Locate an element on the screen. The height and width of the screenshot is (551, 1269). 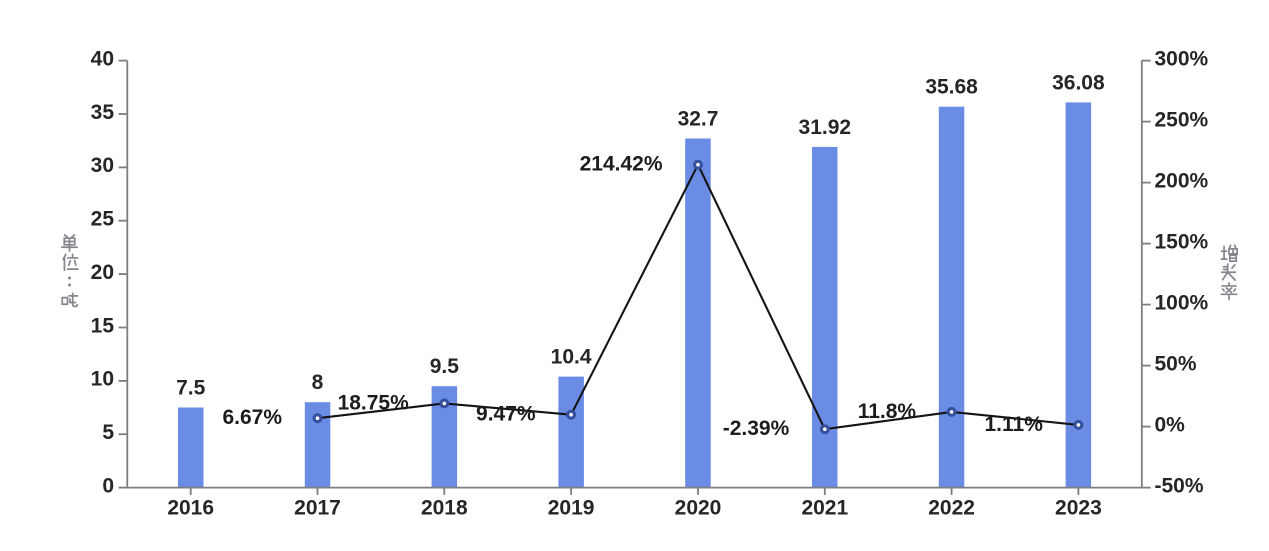
svg-text: 2019 is located at coordinates (571, 507).